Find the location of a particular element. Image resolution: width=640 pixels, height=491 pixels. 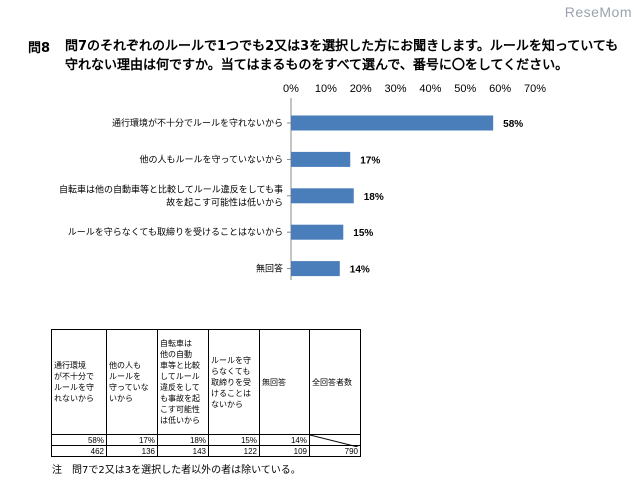

table-row-count: 462 136 143 122 109 790 is located at coordinates (206, 451).